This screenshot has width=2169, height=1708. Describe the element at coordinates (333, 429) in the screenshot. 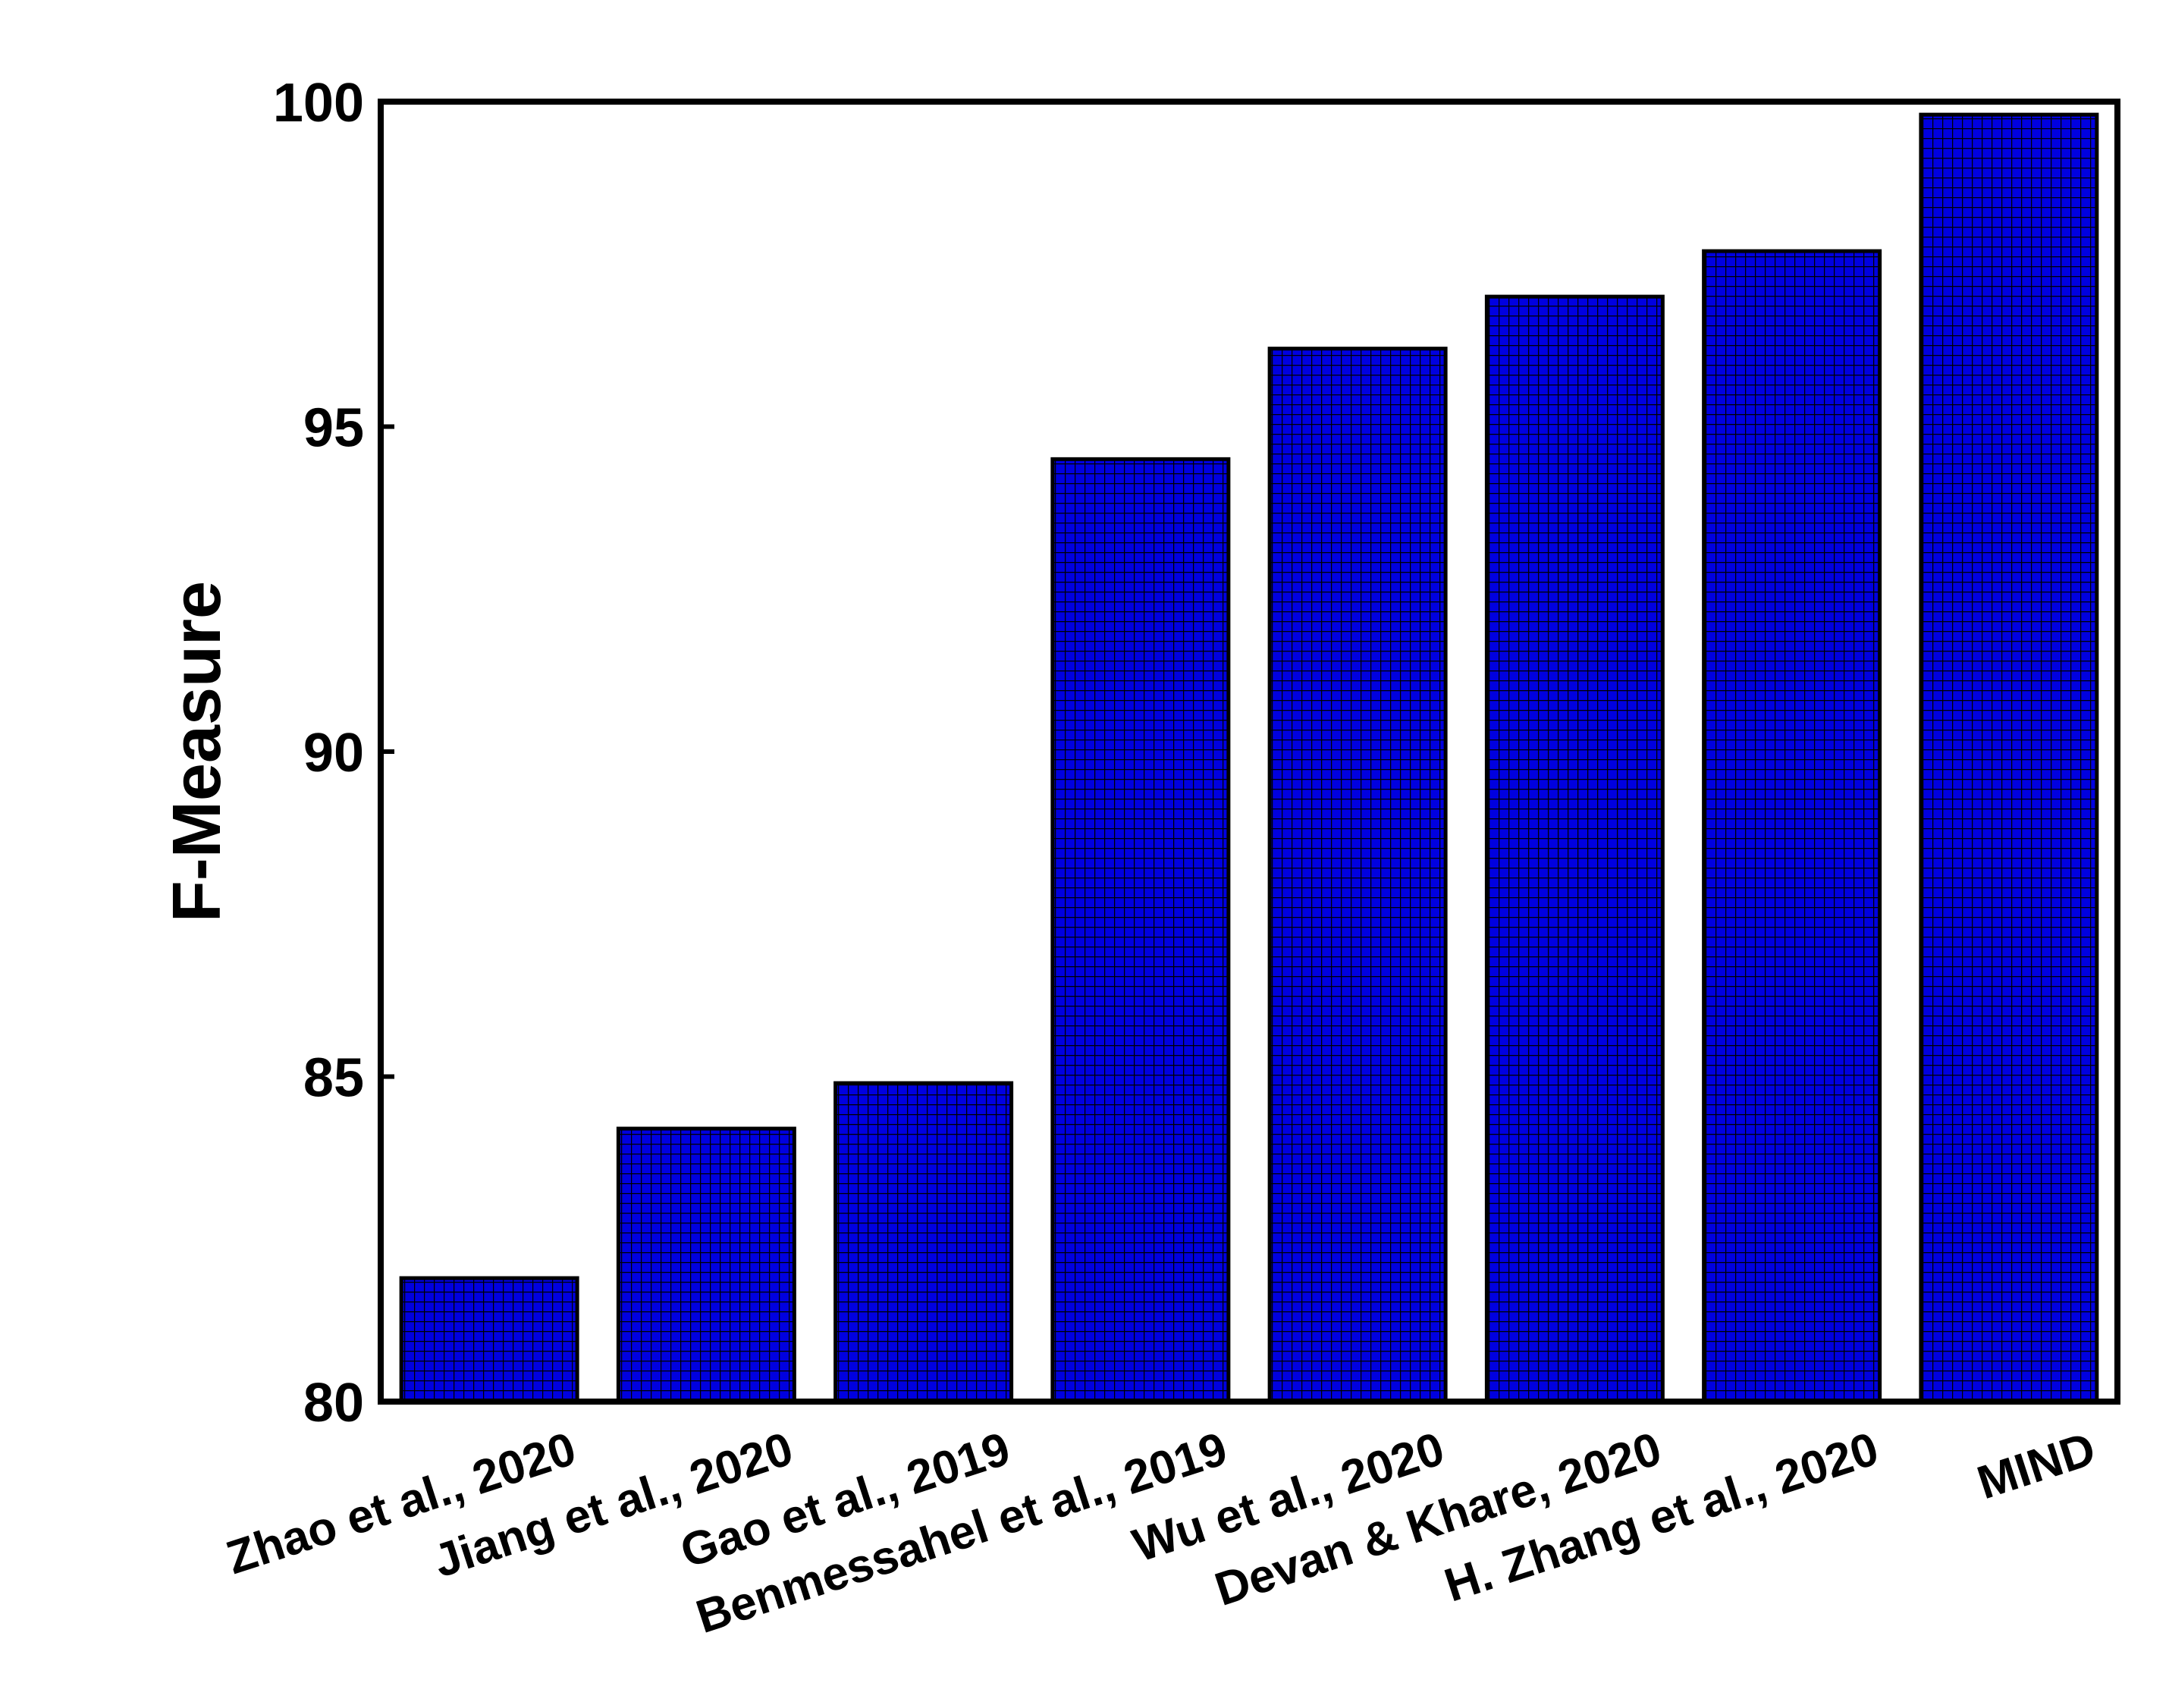

I see `y-tick-label: 95` at that location.